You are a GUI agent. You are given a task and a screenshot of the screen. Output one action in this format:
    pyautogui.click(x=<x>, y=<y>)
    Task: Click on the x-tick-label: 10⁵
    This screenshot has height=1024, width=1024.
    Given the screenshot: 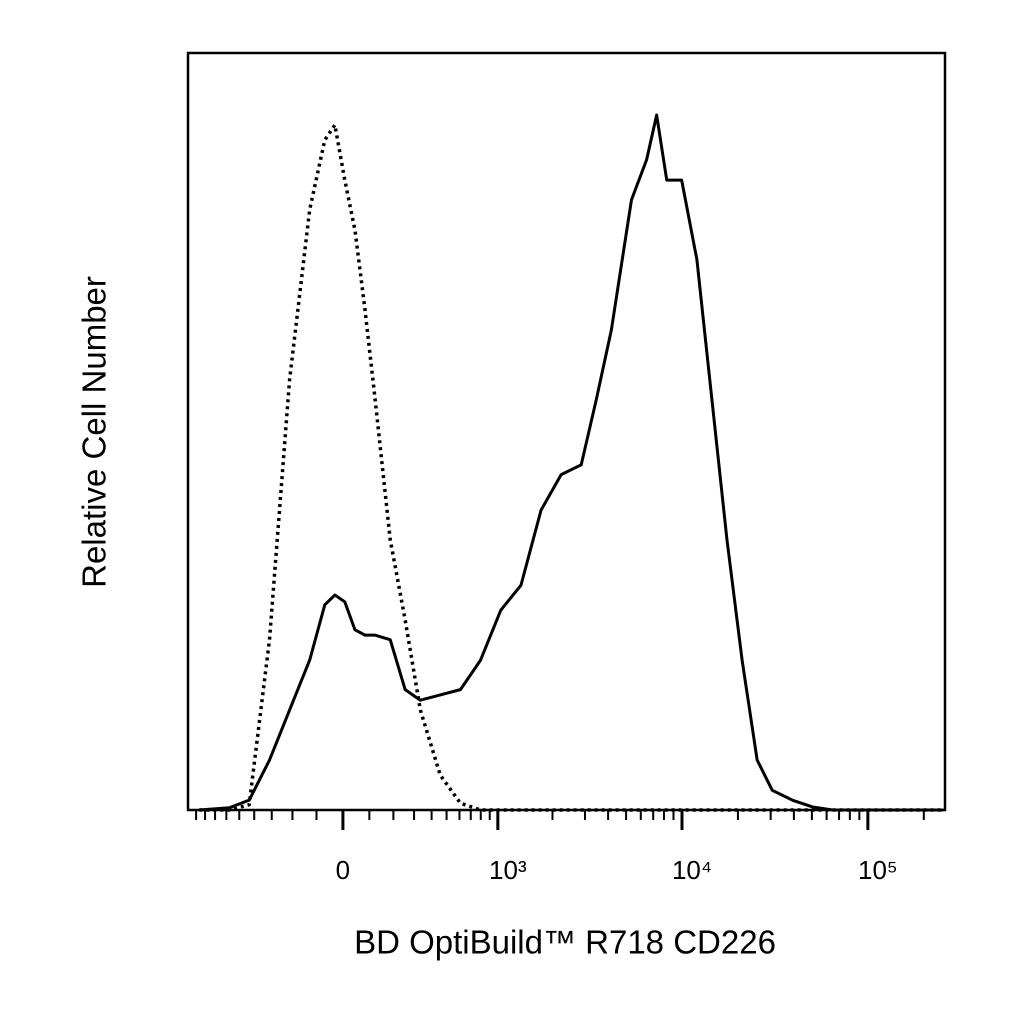 What is the action you would take?
    pyautogui.click(x=878, y=870)
    